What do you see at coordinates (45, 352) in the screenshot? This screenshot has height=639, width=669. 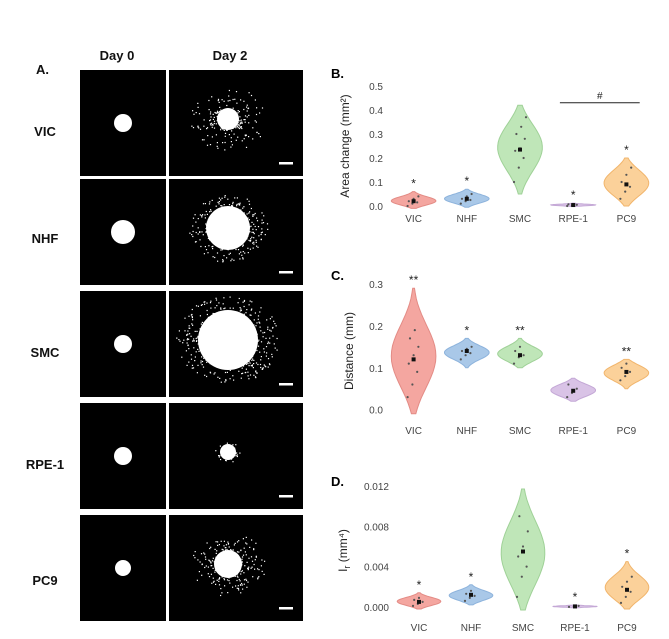 I see `row-label-smc: SMC` at bounding box center [45, 352].